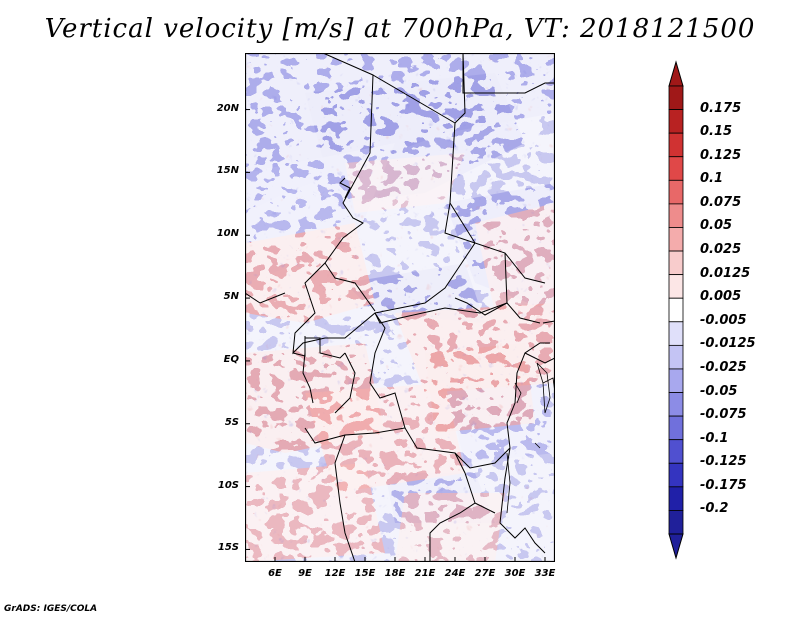  Describe the element at coordinates (714, 509) in the screenshot. I see `colorbar-level-label: -0.2` at that location.